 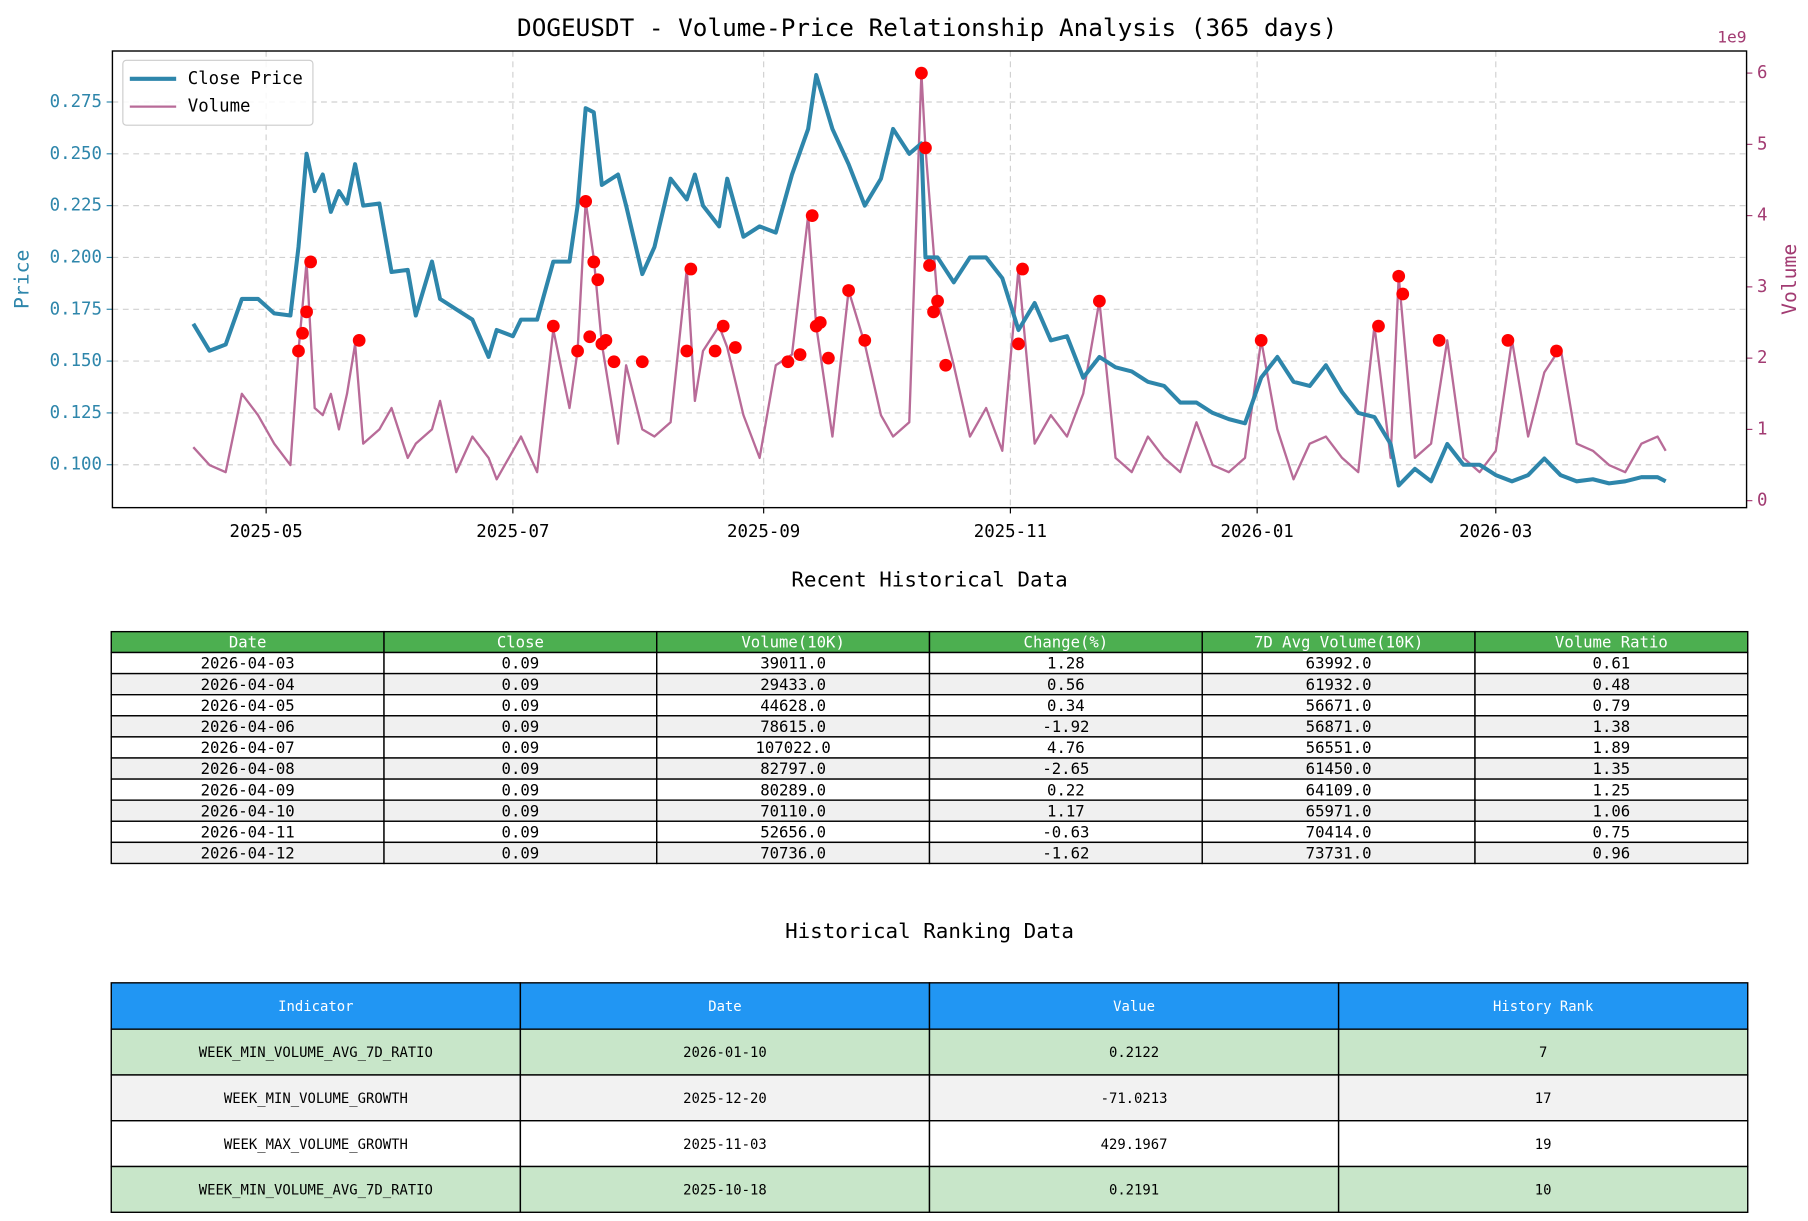 I want to click on legend-label: Volume, so click(x=219, y=107).